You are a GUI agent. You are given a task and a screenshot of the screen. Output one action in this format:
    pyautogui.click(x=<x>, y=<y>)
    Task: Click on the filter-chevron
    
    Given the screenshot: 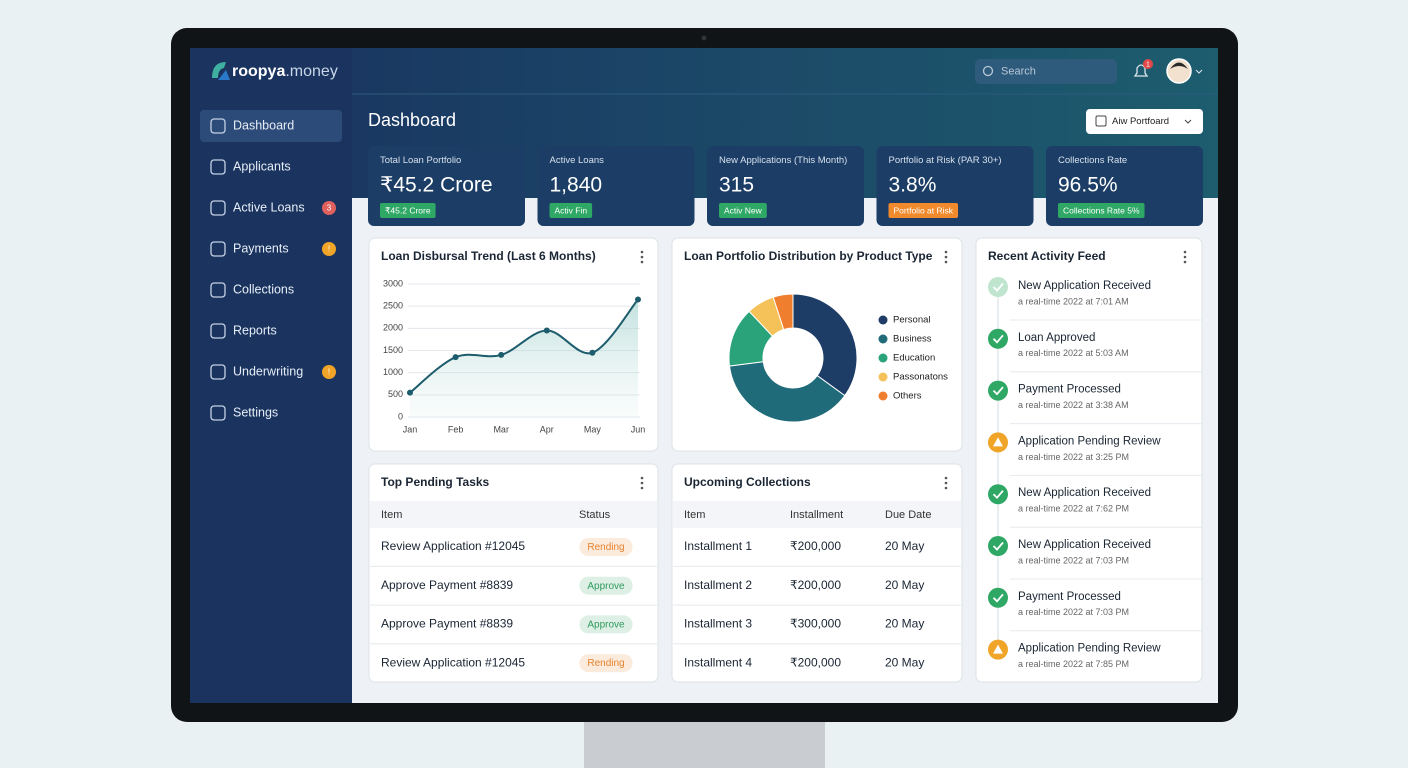 What is the action you would take?
    pyautogui.click(x=1188, y=121)
    